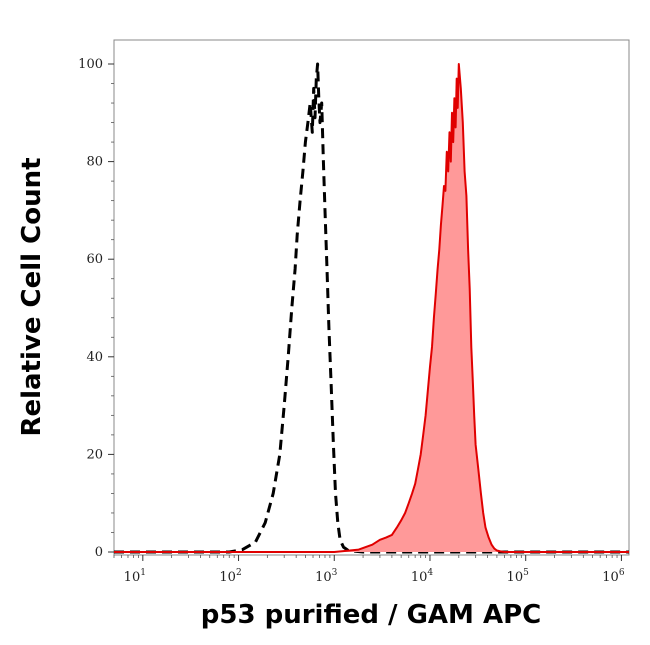 This screenshot has width=650, height=645. Describe the element at coordinates (613, 576) in the screenshot. I see `x-tick-label: 10⁶` at that location.